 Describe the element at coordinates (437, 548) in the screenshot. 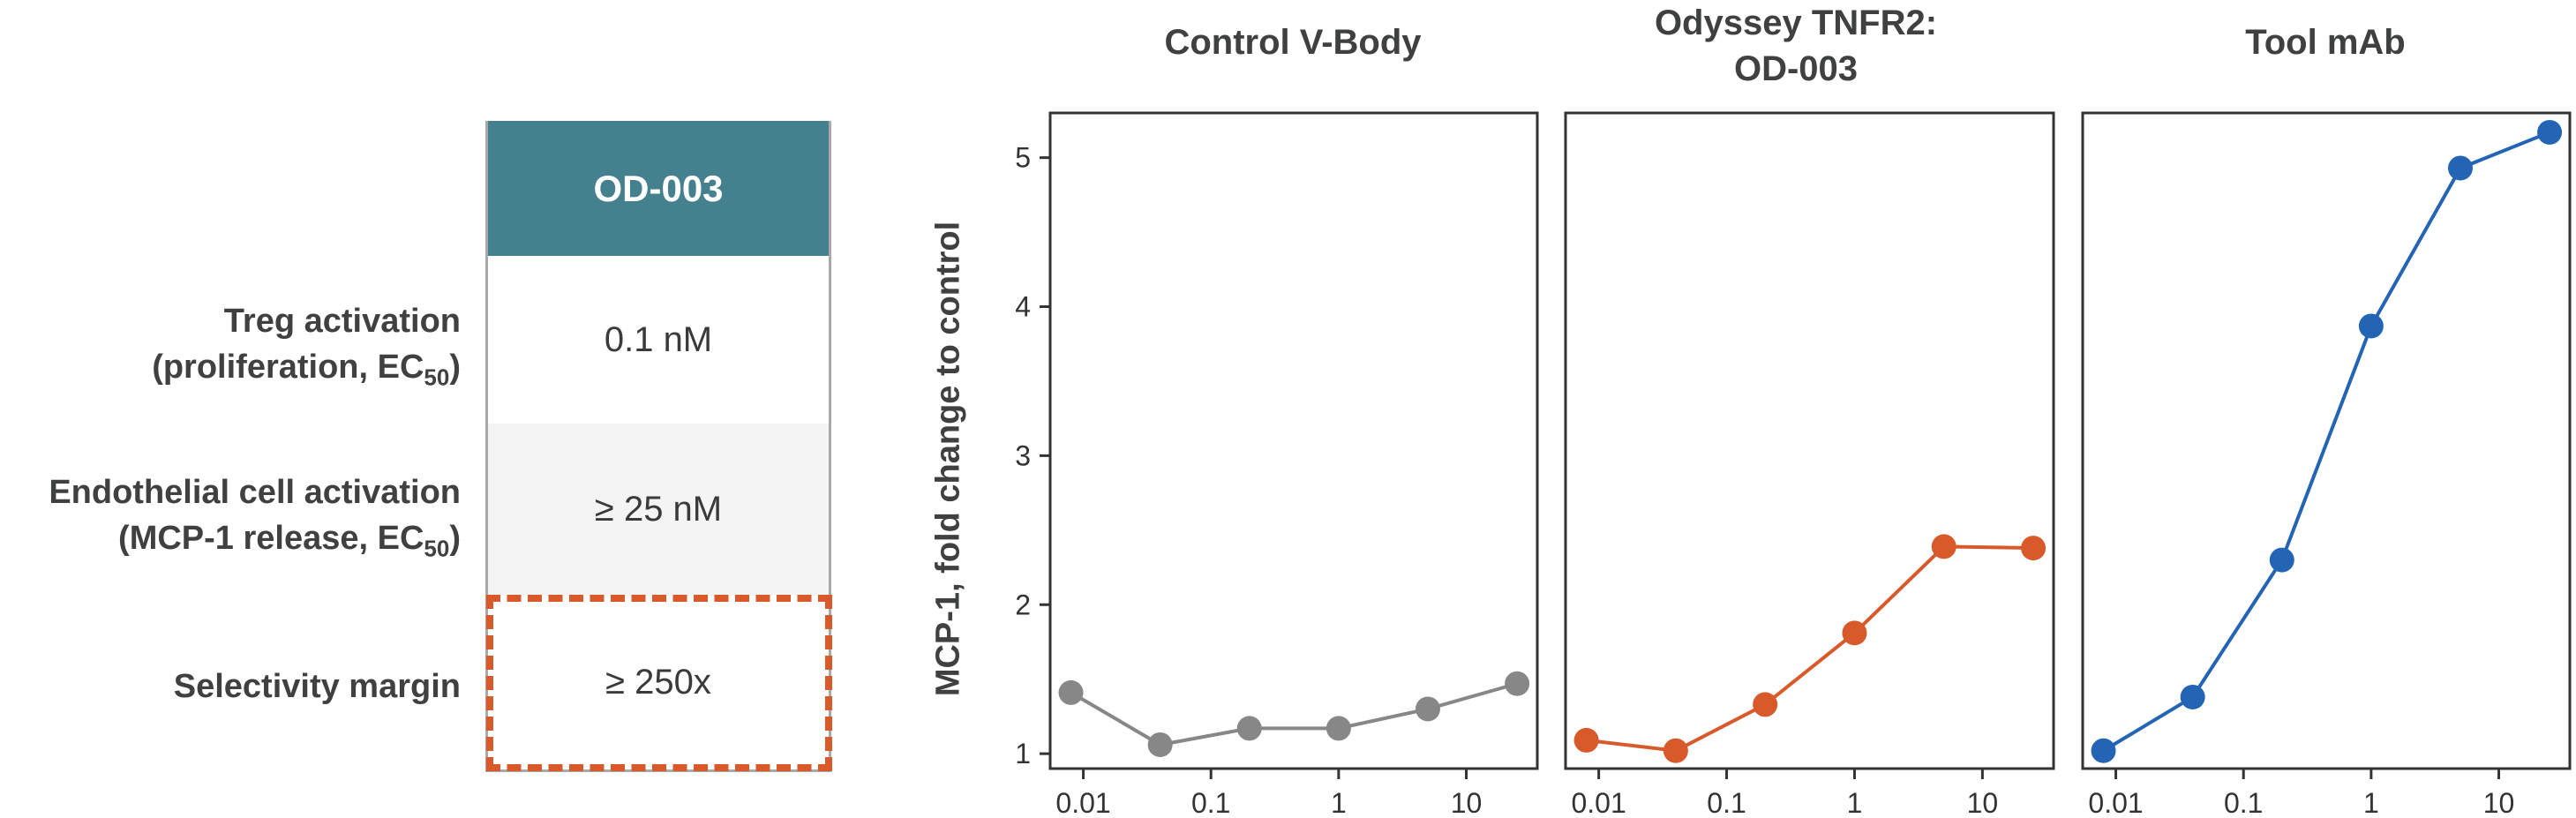

I see `row-label-endothelial-sub: 50` at that location.